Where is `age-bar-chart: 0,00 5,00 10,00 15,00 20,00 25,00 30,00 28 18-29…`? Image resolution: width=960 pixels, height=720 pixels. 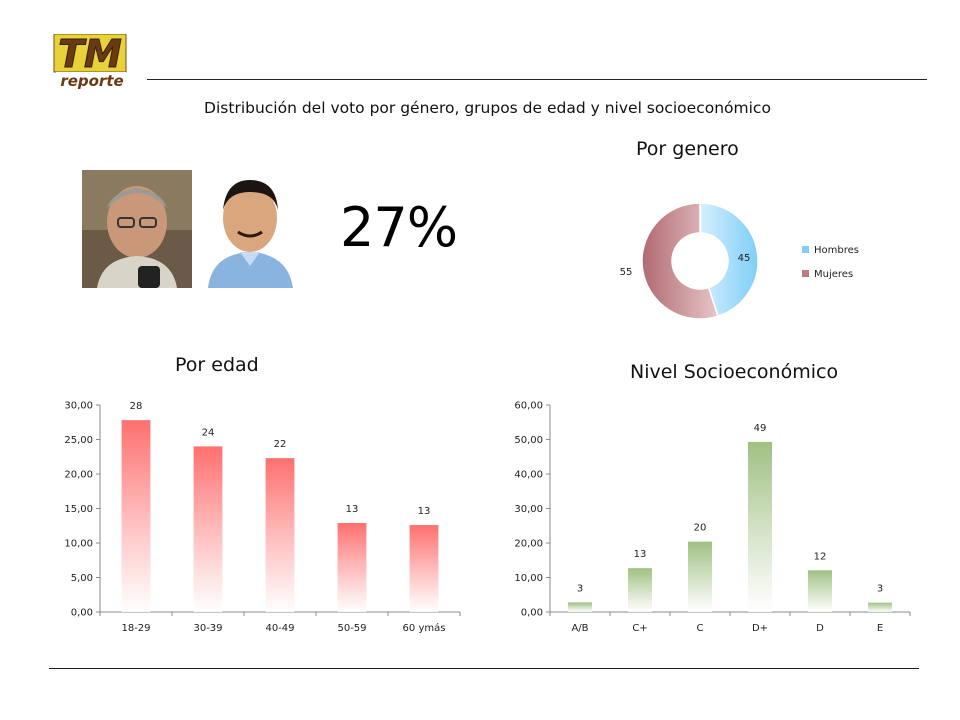
age-bar-chart: 0,00 5,00 10,00 15,00 20,00 25,00 30,00 28 18-29… is located at coordinates (262, 517).